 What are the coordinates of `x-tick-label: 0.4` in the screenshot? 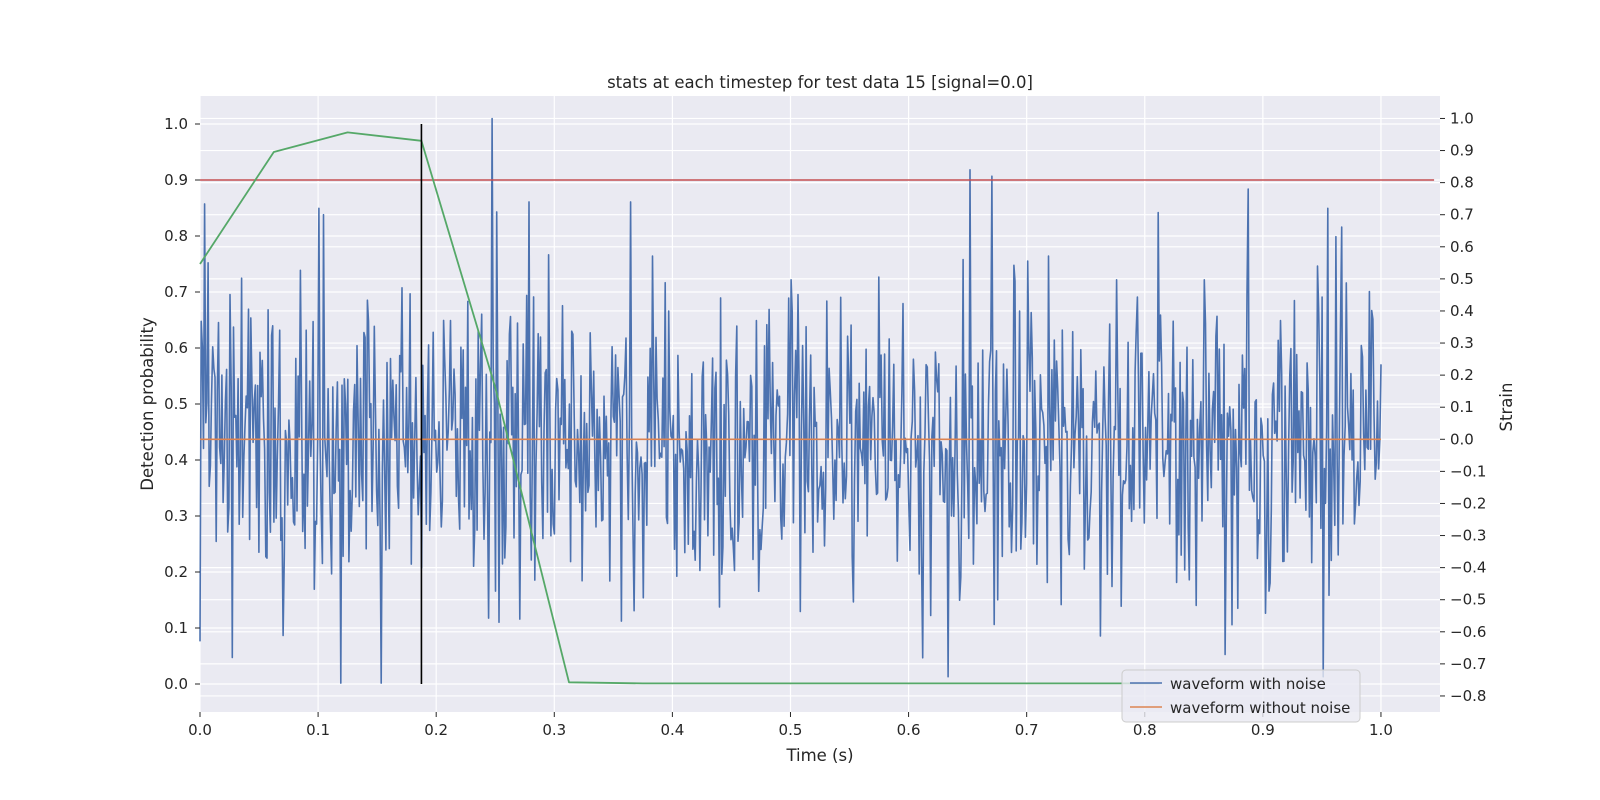 It's located at (672, 730).